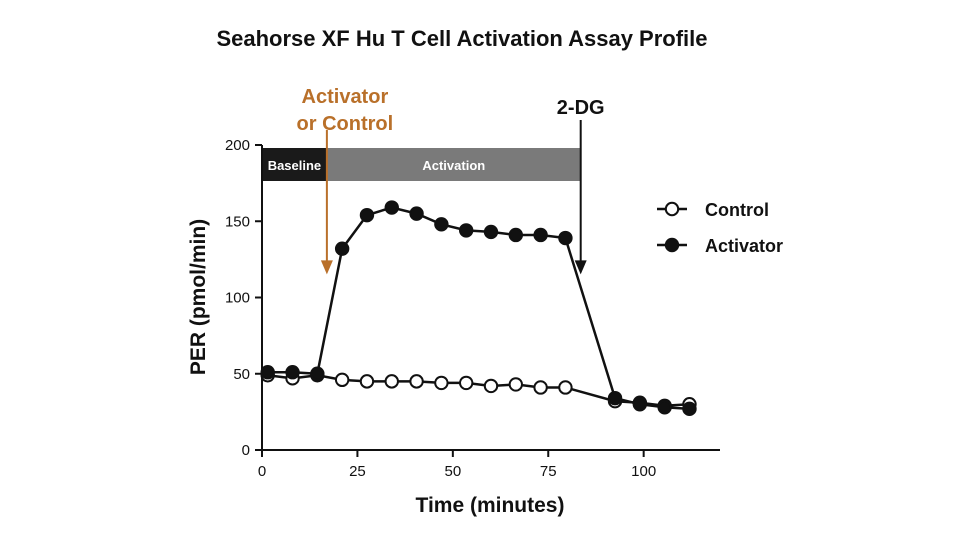  What do you see at coordinates (198, 297) in the screenshot?
I see `y-axis-label: PER (pmol/min)` at bounding box center [198, 297].